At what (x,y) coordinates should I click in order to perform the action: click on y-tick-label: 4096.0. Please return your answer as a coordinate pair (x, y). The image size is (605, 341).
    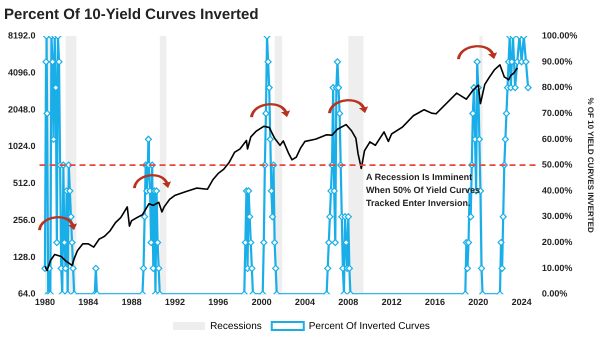
    Looking at the image, I should click on (22, 72).